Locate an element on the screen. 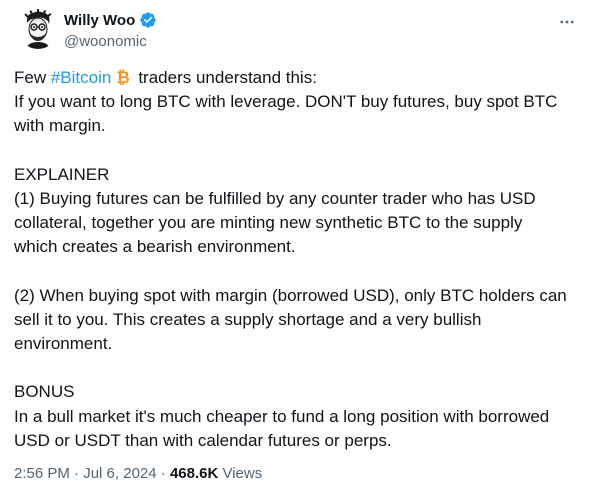  tweet-suffix: traders understand this: is located at coordinates (227, 77).